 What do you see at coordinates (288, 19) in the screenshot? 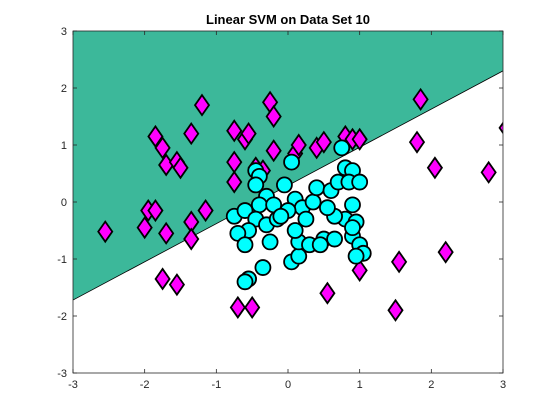
I see `chart-title: Linear SVM on Data Set 10` at bounding box center [288, 19].